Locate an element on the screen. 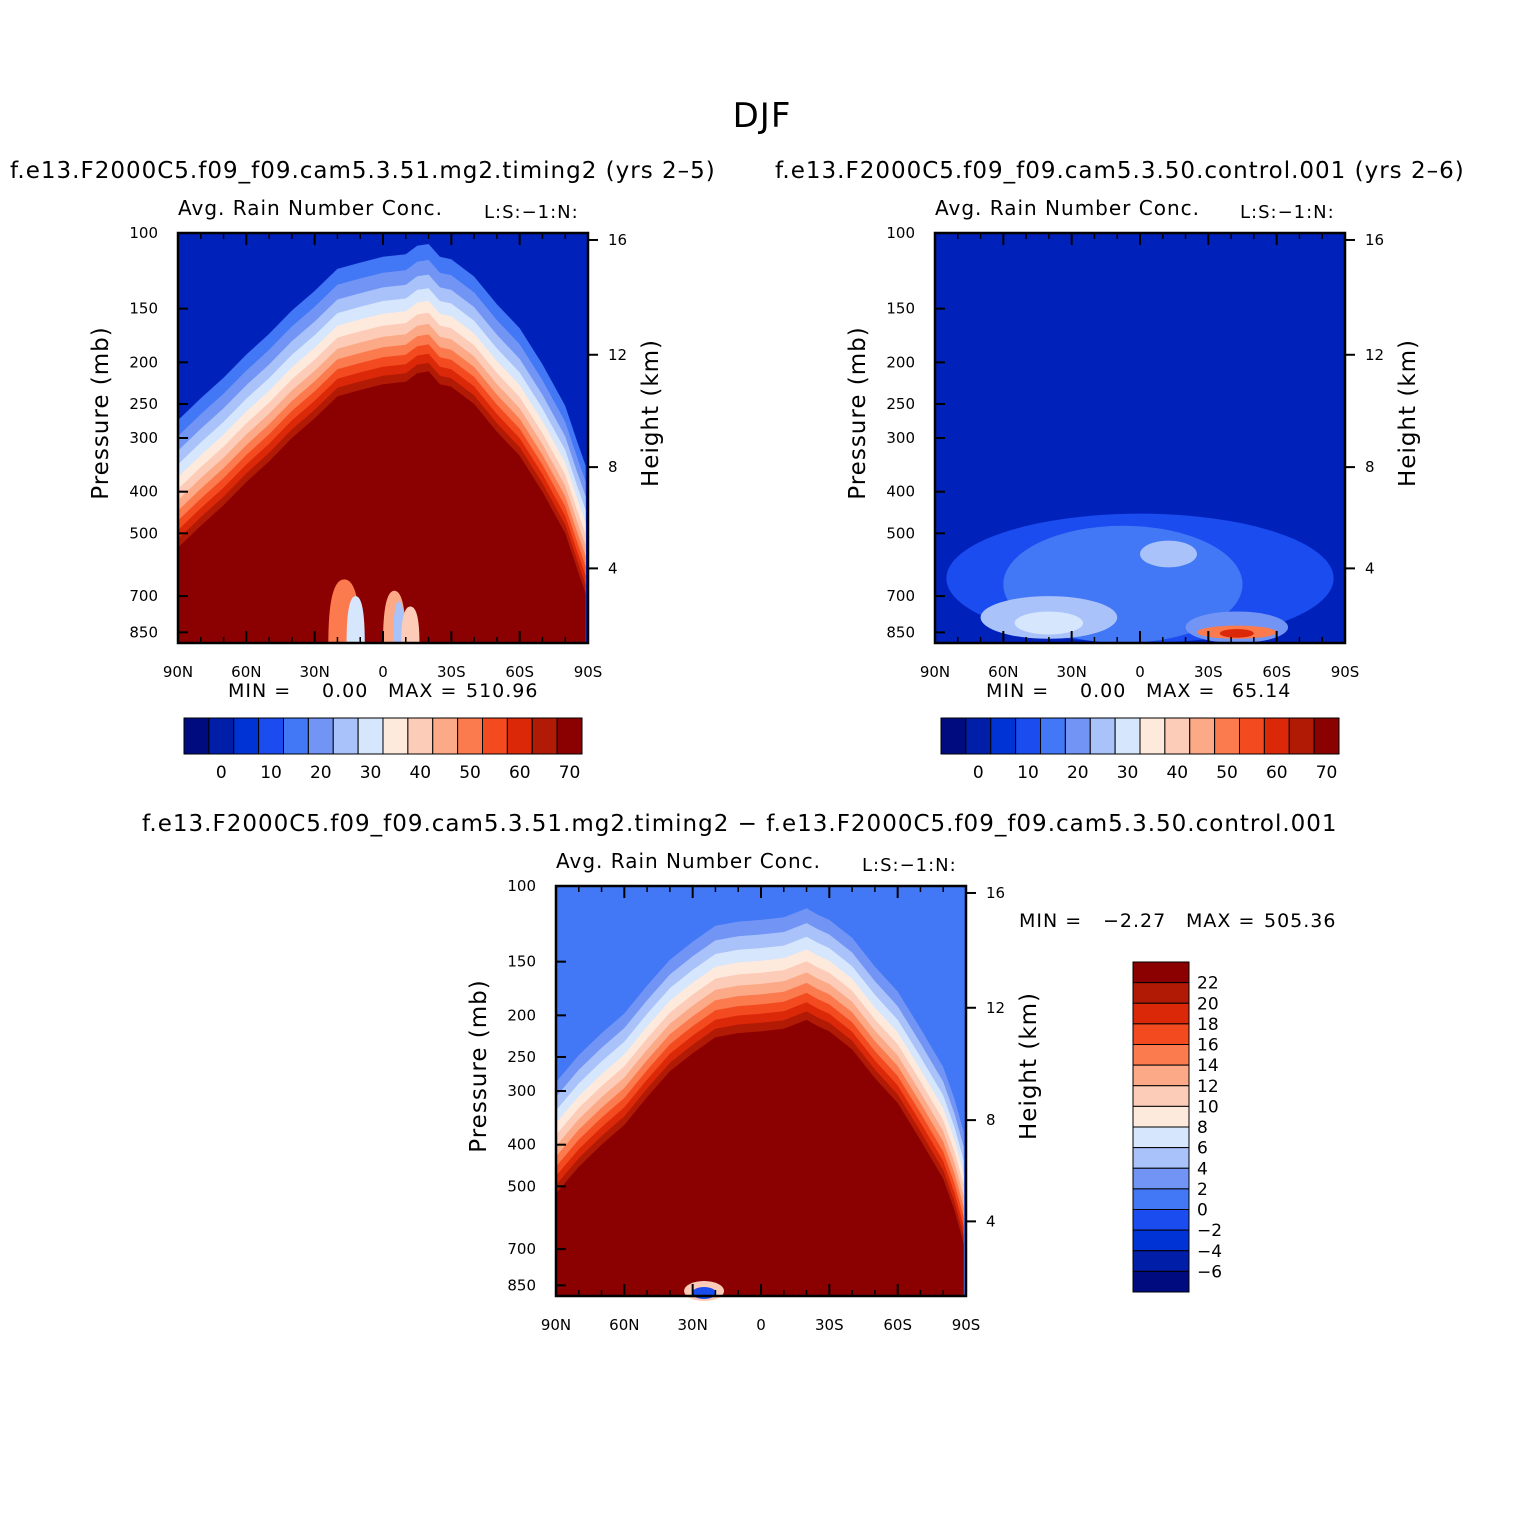  colorbar-label: 16 is located at coordinates (1208, 1046).